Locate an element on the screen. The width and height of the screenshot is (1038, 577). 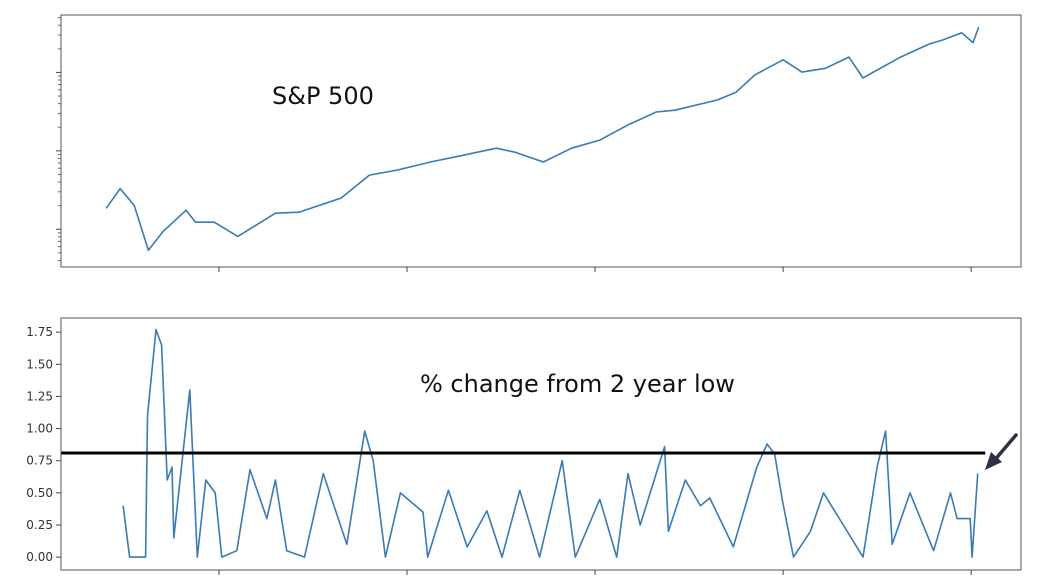
y-tick-label: 0.25 is located at coordinates (39, 525).